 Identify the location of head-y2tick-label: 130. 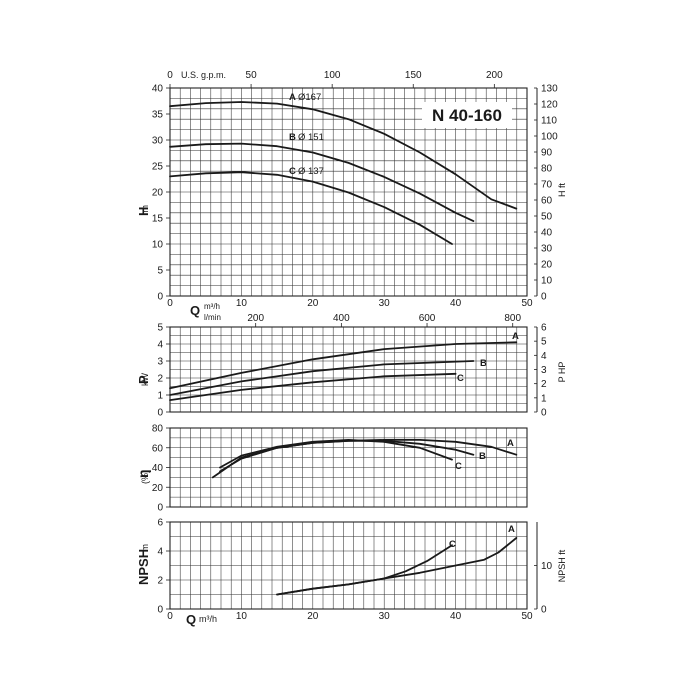
(549, 89).